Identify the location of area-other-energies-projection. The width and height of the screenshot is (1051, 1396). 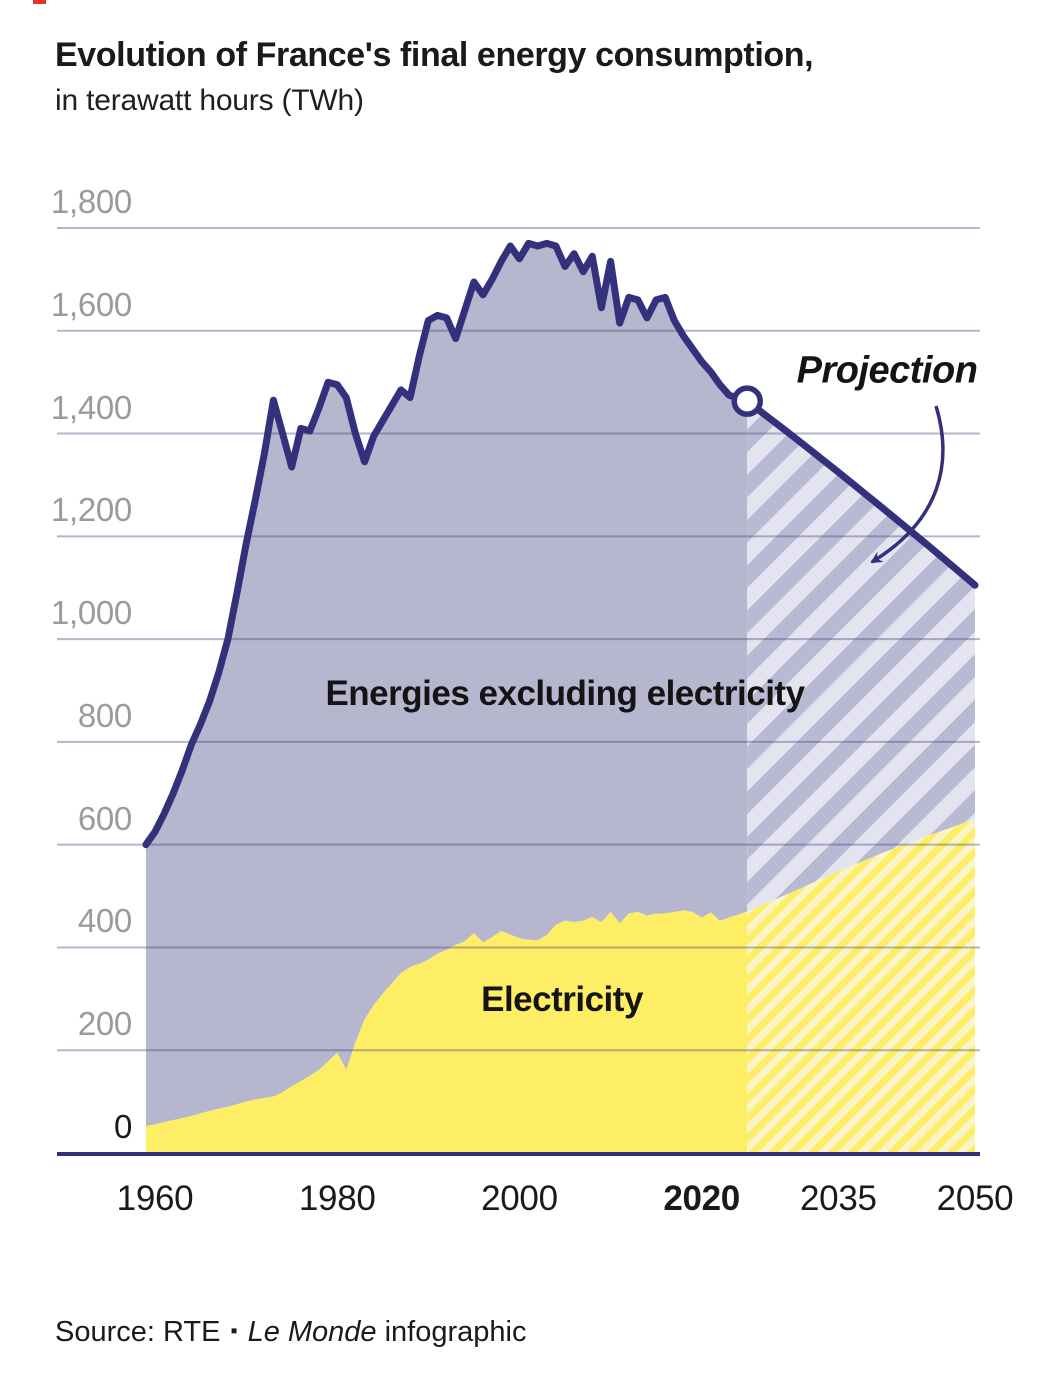
(861, 656).